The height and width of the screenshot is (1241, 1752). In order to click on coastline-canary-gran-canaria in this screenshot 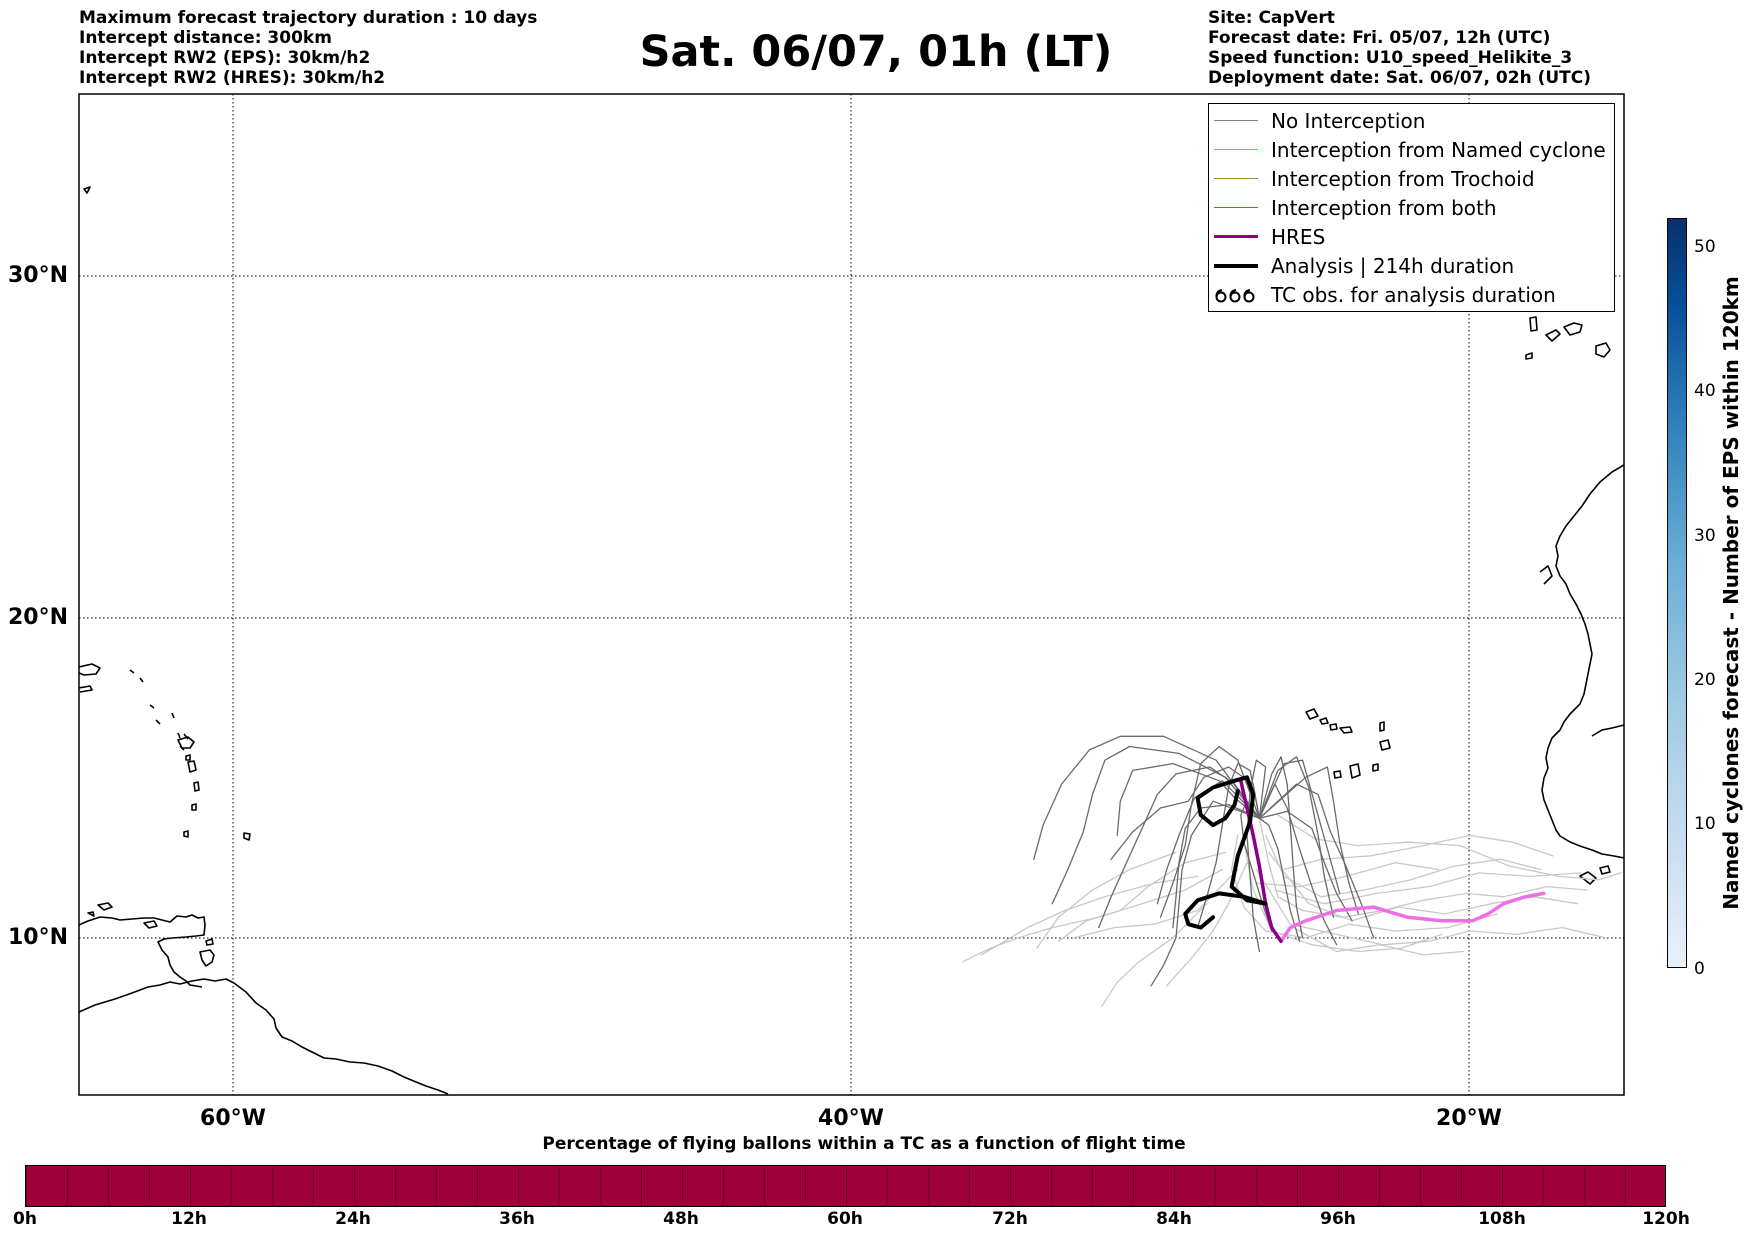, I will do `click(1603, 350)`.